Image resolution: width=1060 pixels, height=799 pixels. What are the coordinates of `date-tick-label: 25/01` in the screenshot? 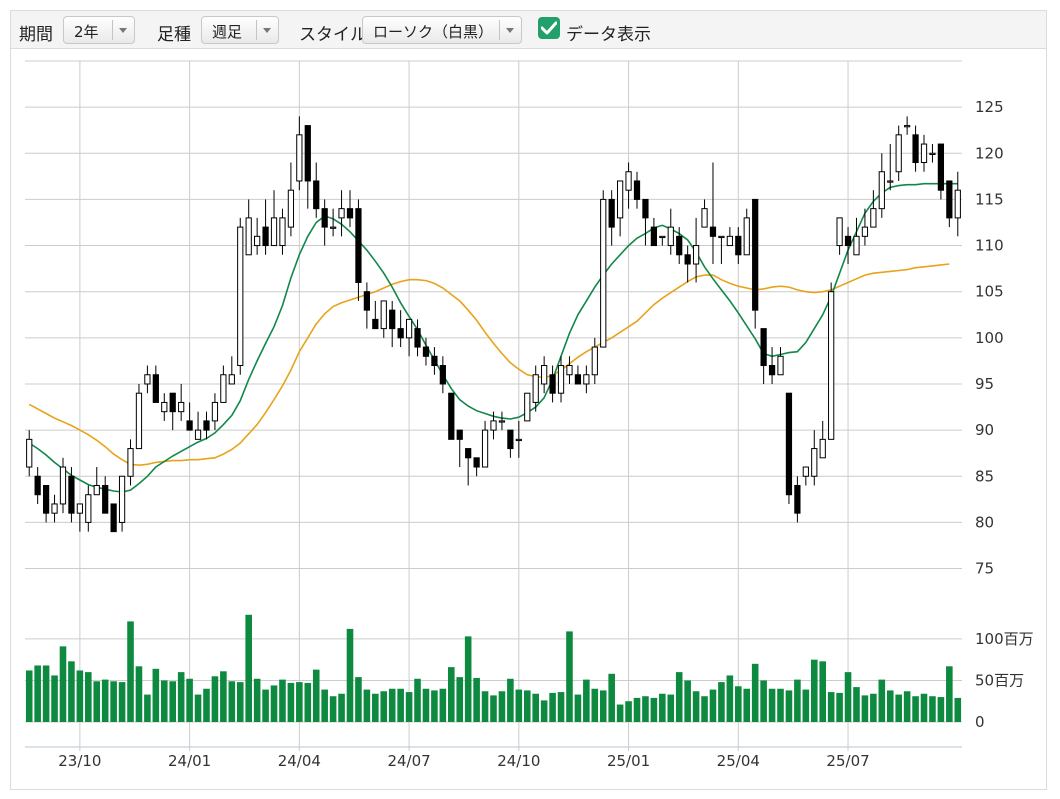 It's located at (628, 761).